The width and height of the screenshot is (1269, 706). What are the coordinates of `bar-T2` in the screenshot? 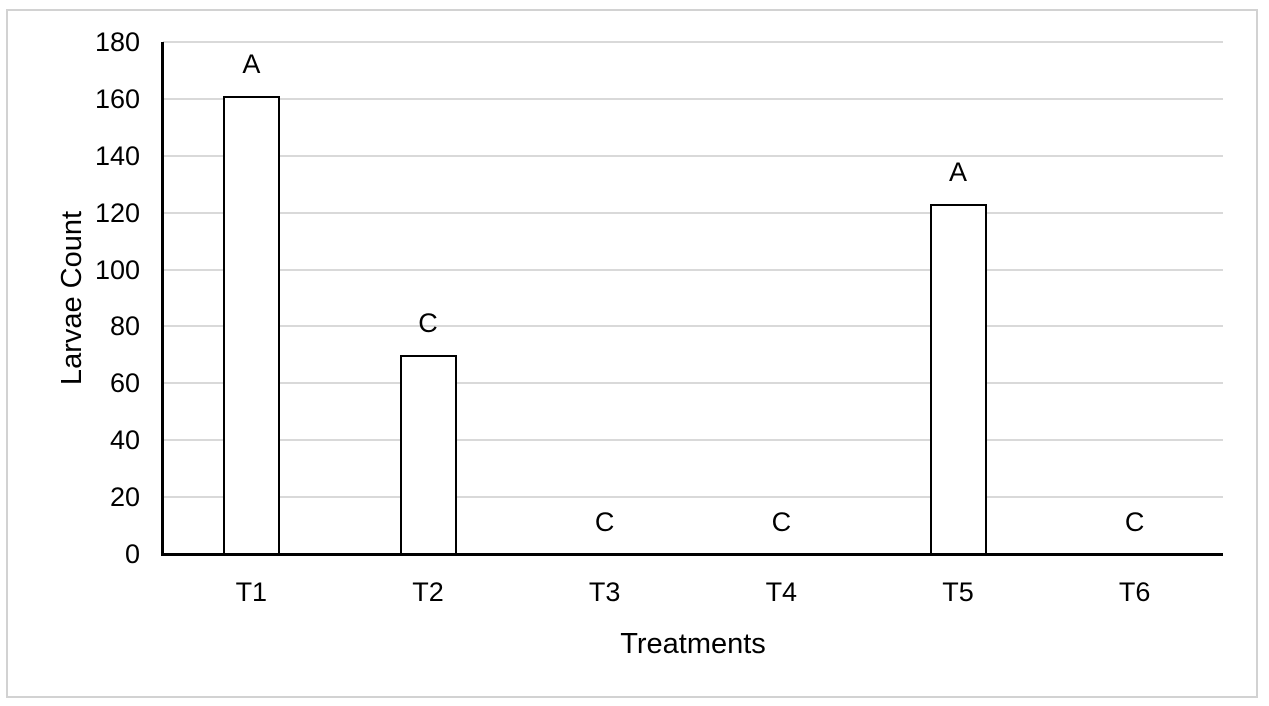 It's located at (428, 454).